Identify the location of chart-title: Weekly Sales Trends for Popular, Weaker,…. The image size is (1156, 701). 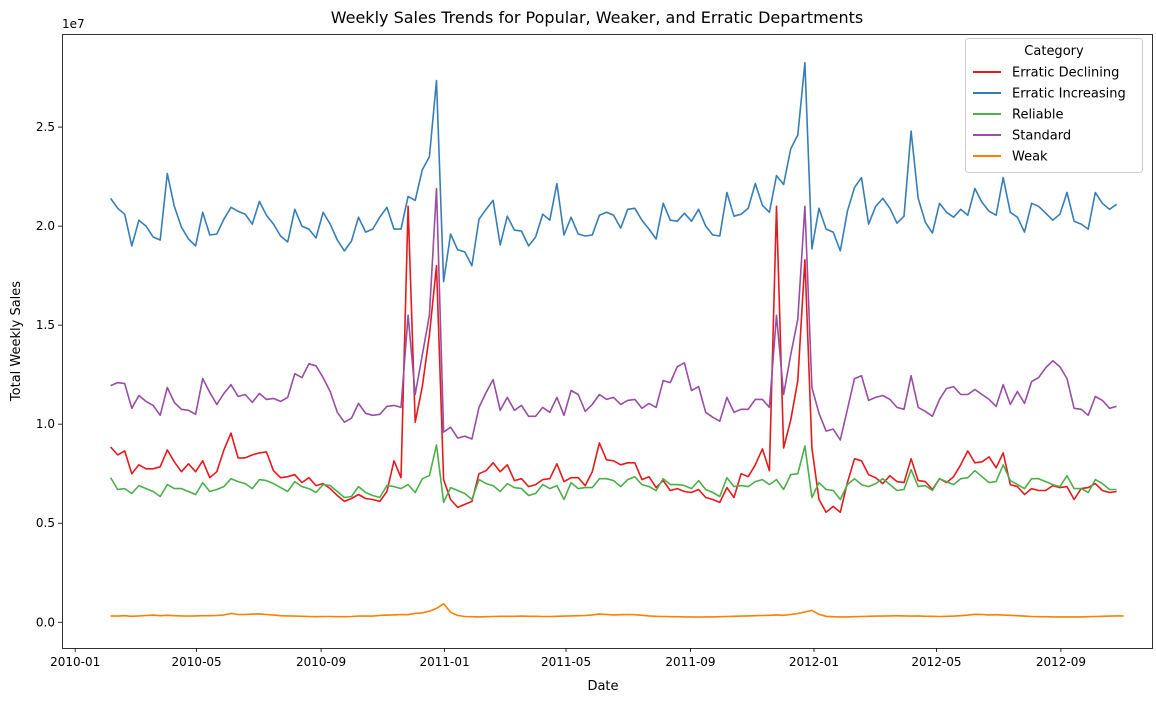
(597, 17).